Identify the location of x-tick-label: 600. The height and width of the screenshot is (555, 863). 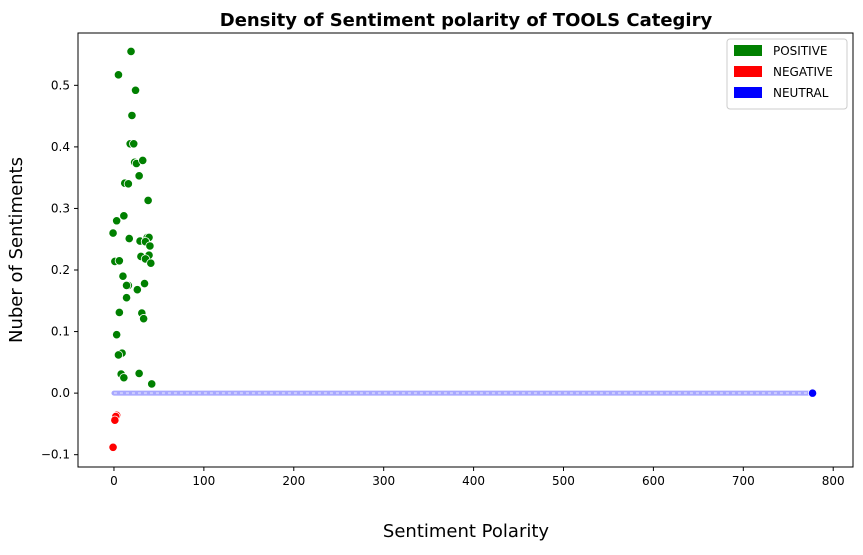
(653, 481).